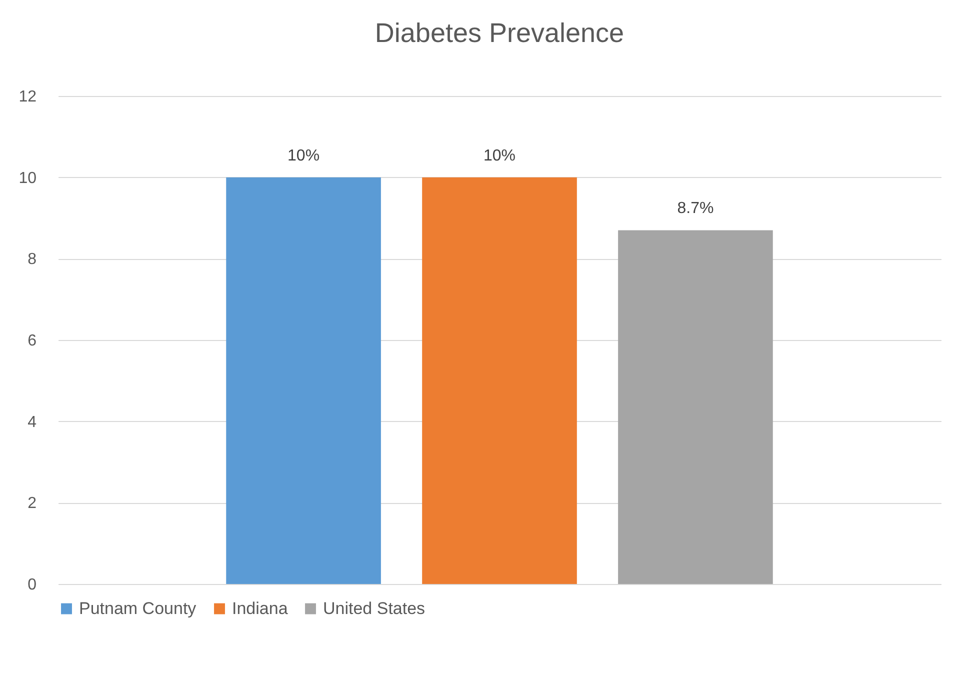 The width and height of the screenshot is (976, 678). What do you see at coordinates (374, 608) in the screenshot?
I see `legend-label: United States` at bounding box center [374, 608].